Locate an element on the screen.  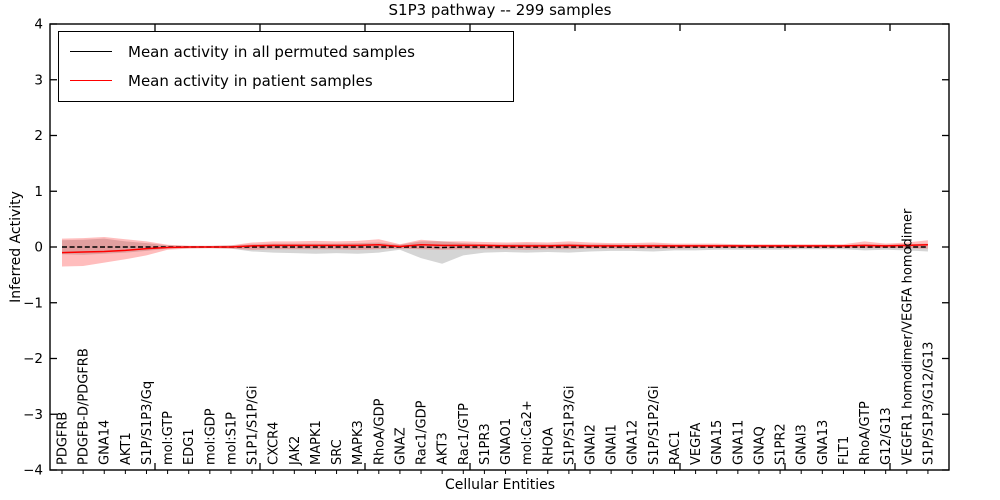
y-tick-label: 0 is located at coordinates (38, 248).